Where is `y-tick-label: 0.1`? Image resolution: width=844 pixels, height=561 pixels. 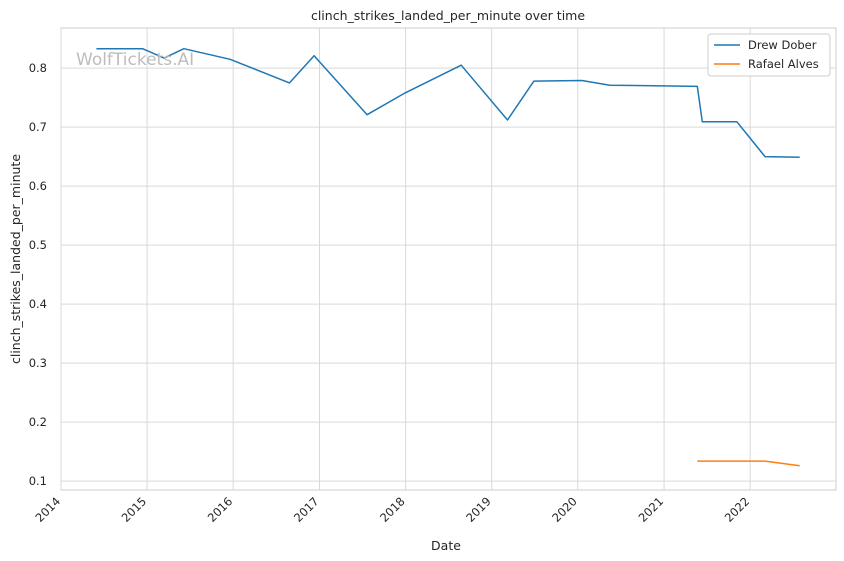
y-tick-label: 0.1 is located at coordinates (38, 481).